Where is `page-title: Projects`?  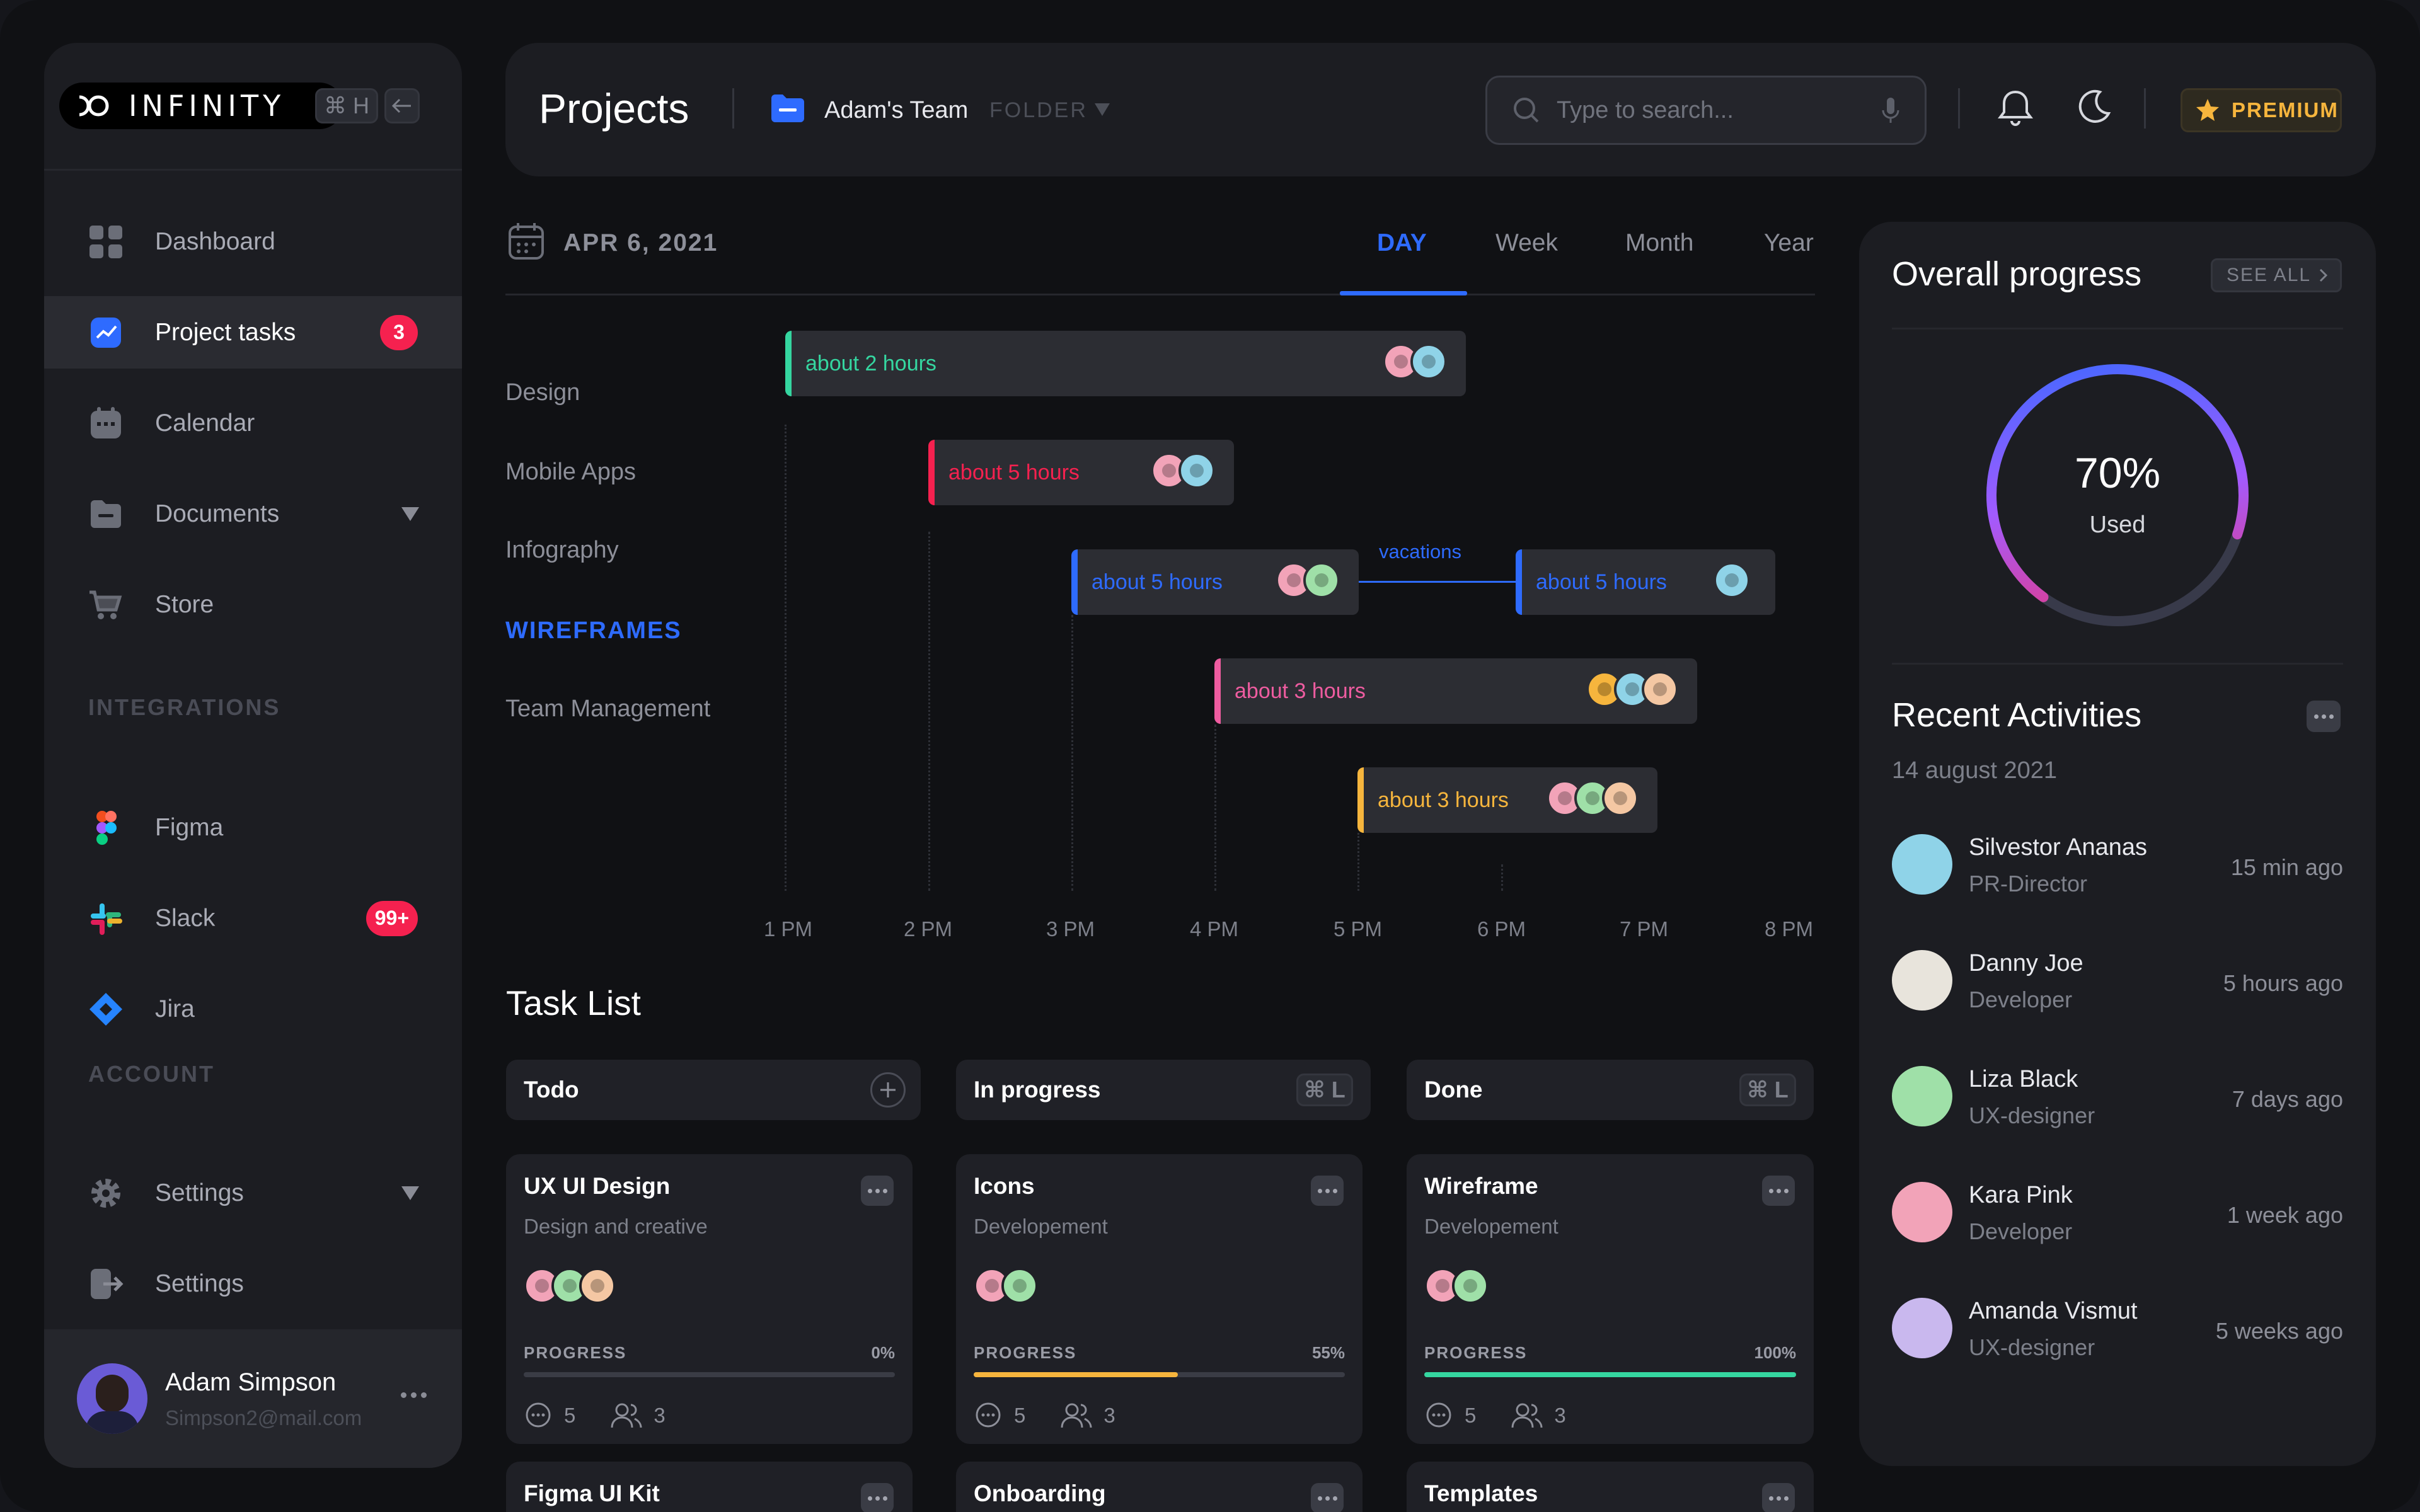
page-title: Projects is located at coordinates (614, 108).